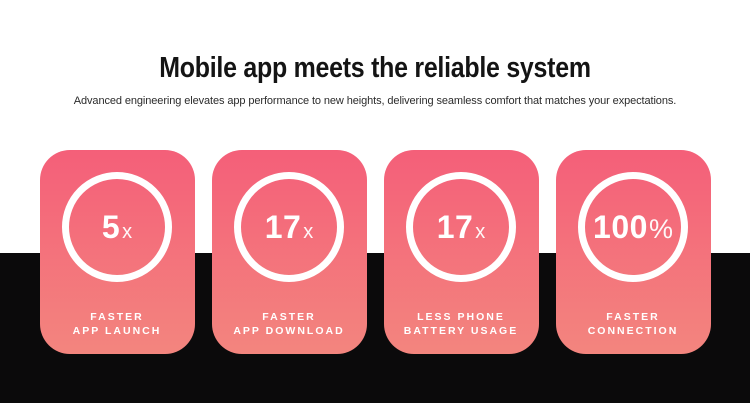  I want to click on stat-card-app-launch: 5 x FASTER APP LAUNCH, so click(117, 252).